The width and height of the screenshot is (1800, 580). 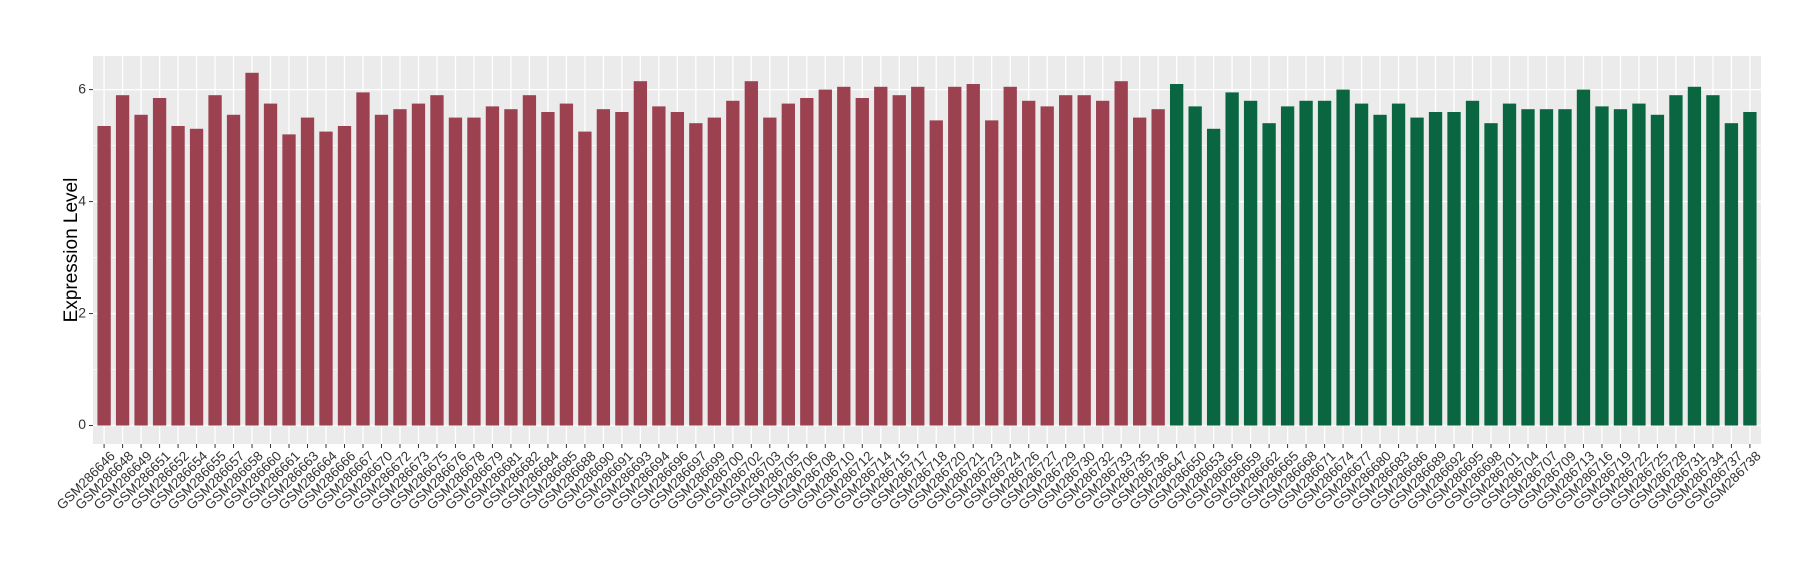 What do you see at coordinates (82, 424) in the screenshot?
I see `y-tick-label: 0` at bounding box center [82, 424].